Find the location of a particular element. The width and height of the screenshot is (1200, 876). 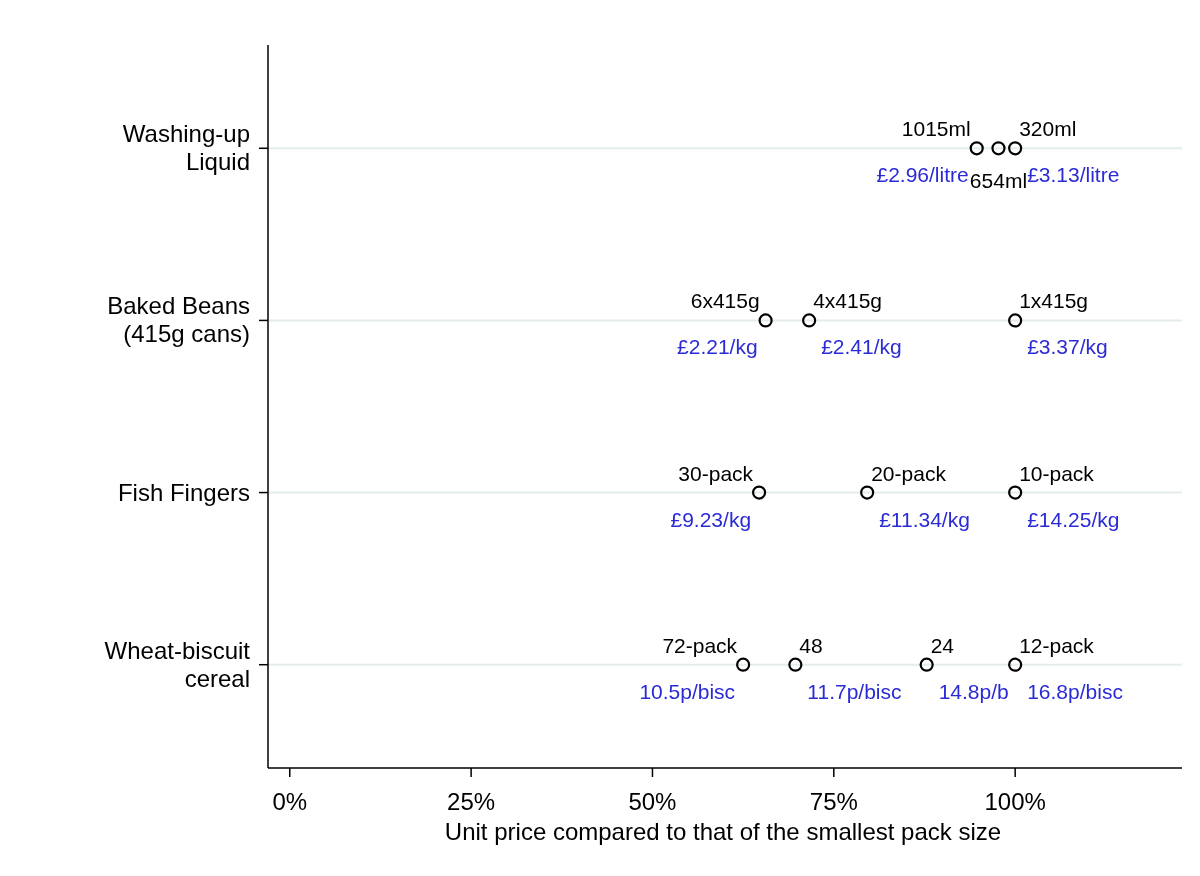

annotation: 4x415g is located at coordinates (848, 301).